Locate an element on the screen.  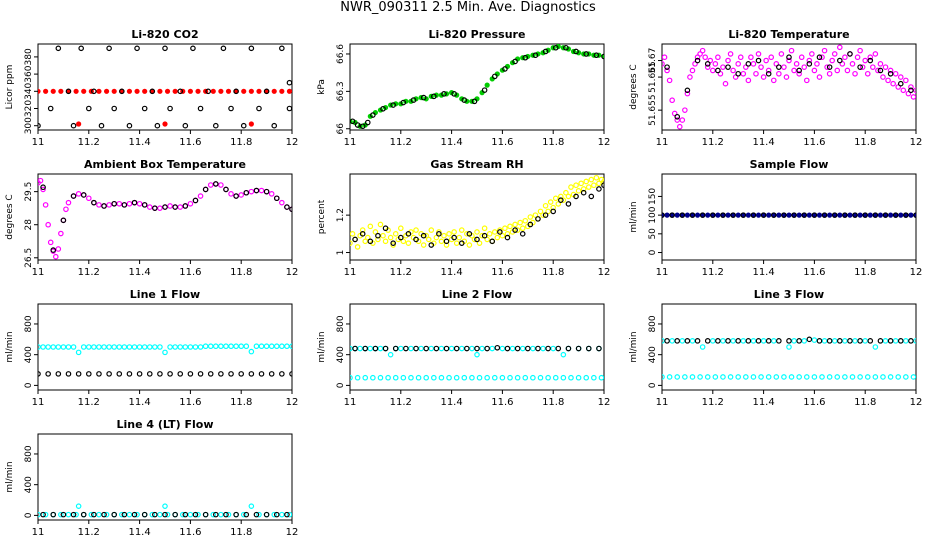
sample-flow-title: Sample Flow is located at coordinates (789, 164).